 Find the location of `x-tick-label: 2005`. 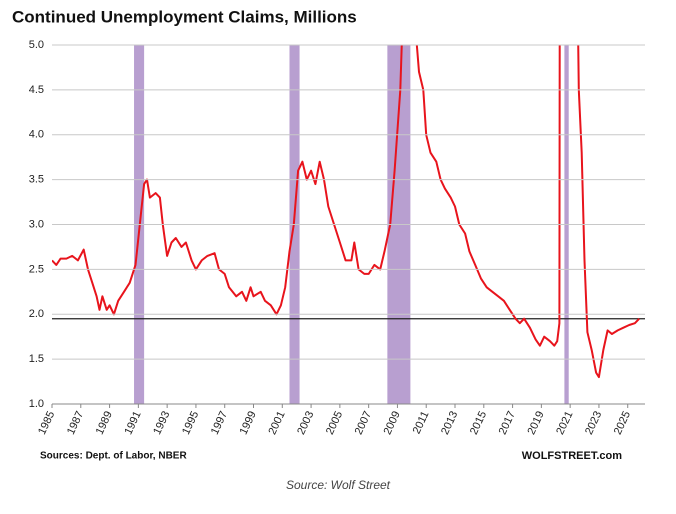

x-tick-label: 2005 is located at coordinates (334, 422).